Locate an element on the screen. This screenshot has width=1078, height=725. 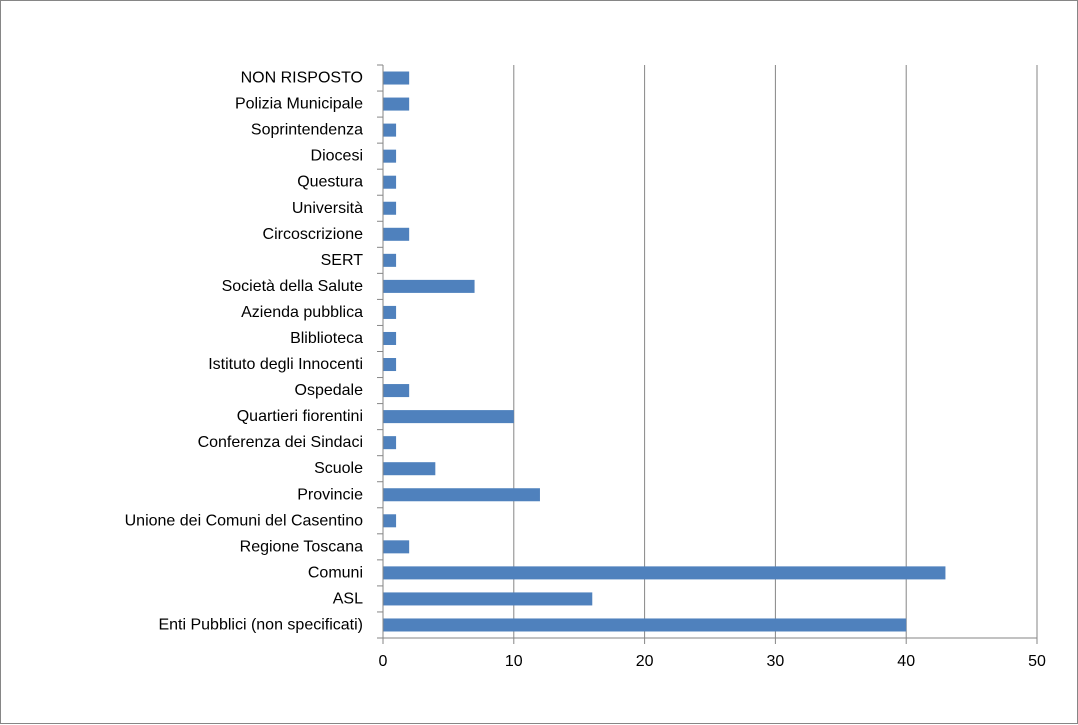
x-tick-label: 40 is located at coordinates (906, 661).